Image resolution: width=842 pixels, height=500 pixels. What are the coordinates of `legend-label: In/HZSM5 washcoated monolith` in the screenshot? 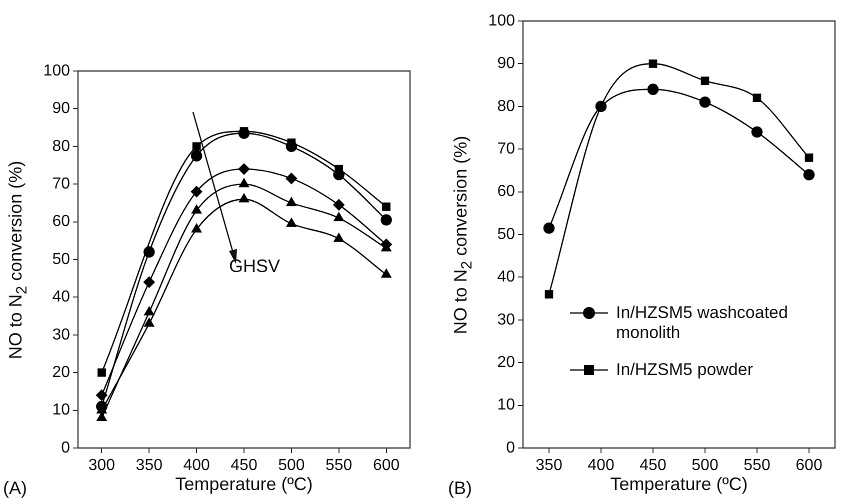 It's located at (702, 323).